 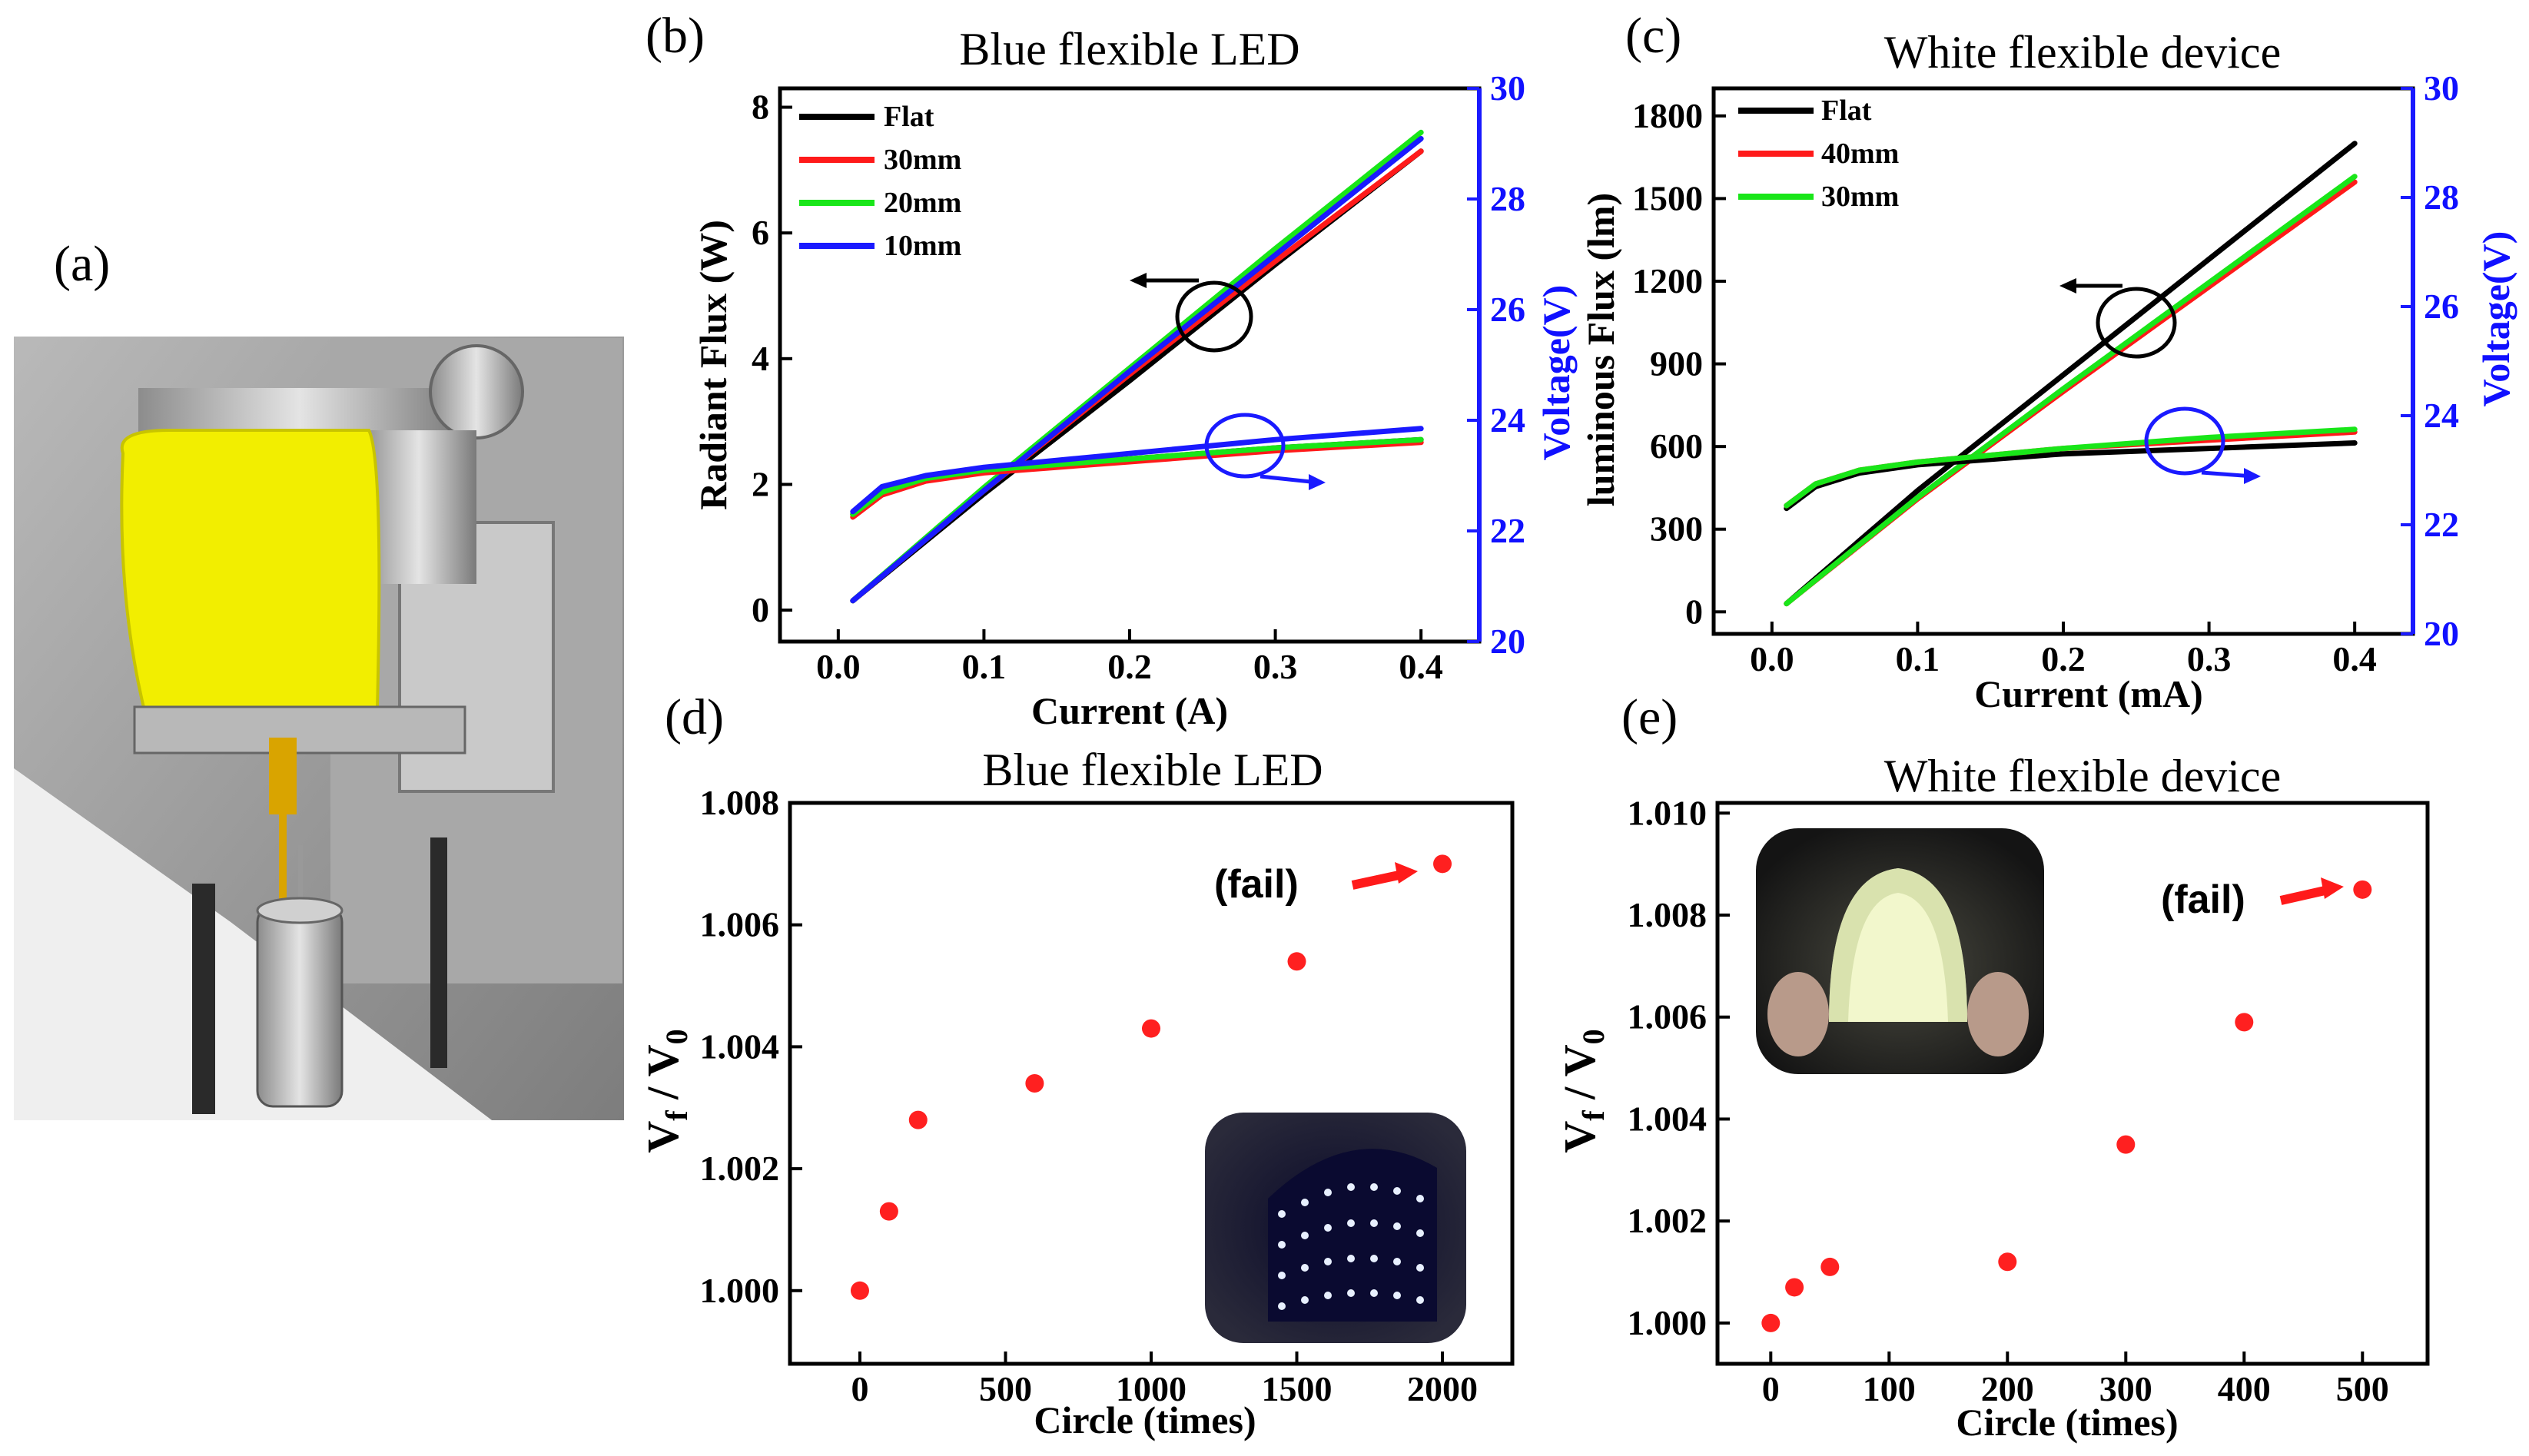 What do you see at coordinates (2088, 694) in the screenshot?
I see `x-axis-label: Current (mA)` at bounding box center [2088, 694].